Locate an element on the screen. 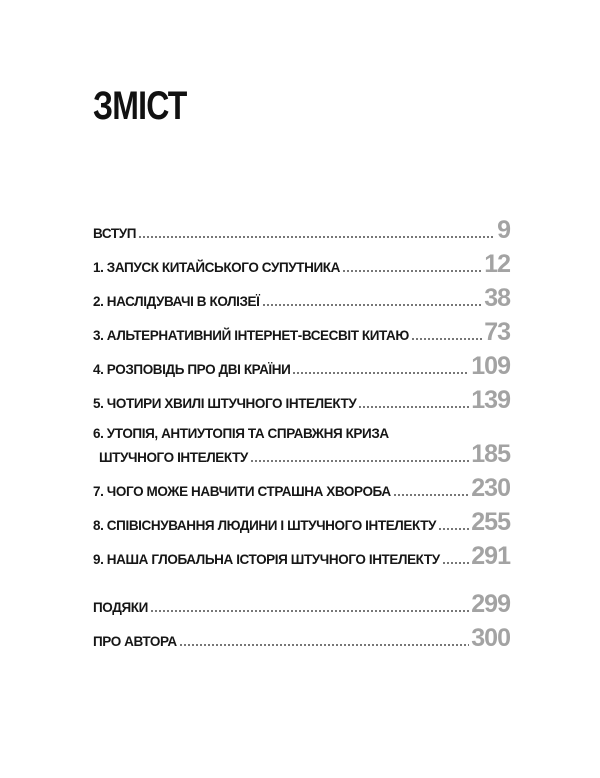 This screenshot has width=600, height=778. toc-entry: 5. ЧОТИРИ ХВИЛІ ШТУЧНОГО ІНТЕЛЕКТУ 139 is located at coordinates (302, 400).